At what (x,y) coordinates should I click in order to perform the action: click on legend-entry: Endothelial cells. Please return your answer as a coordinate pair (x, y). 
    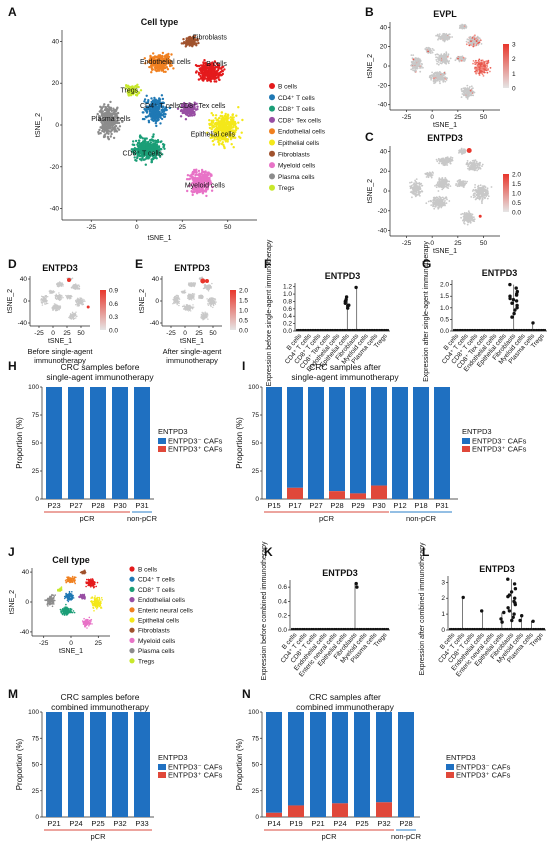
    Looking at the image, I should click on (302, 132).